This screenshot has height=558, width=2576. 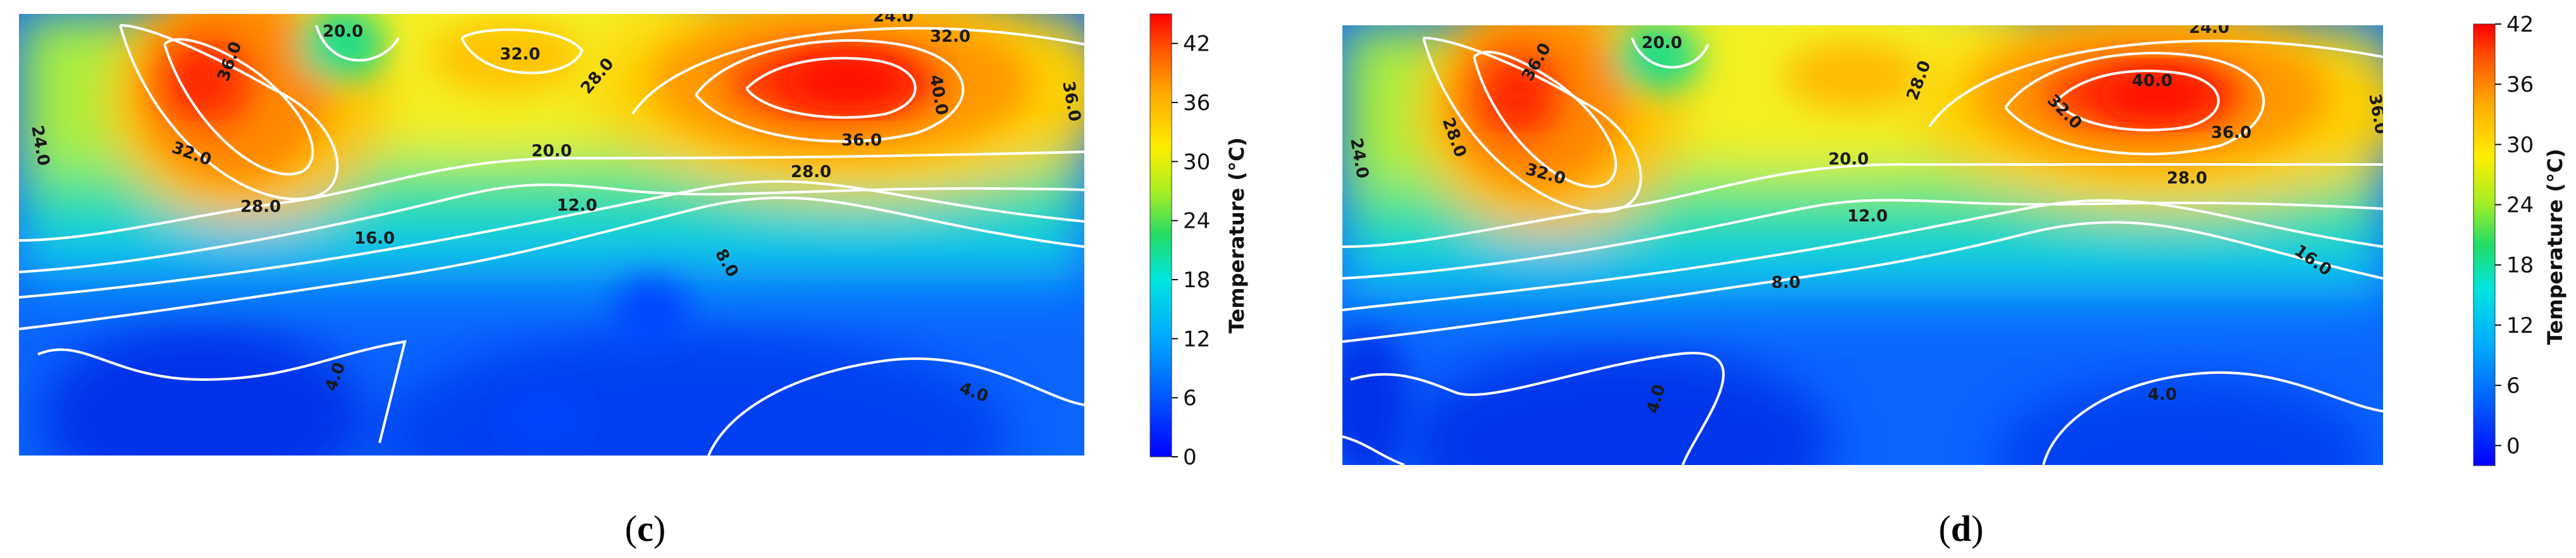 What do you see at coordinates (1237, 235) in the screenshot?
I see `colorbar-c-title: Temperature (°C)` at bounding box center [1237, 235].